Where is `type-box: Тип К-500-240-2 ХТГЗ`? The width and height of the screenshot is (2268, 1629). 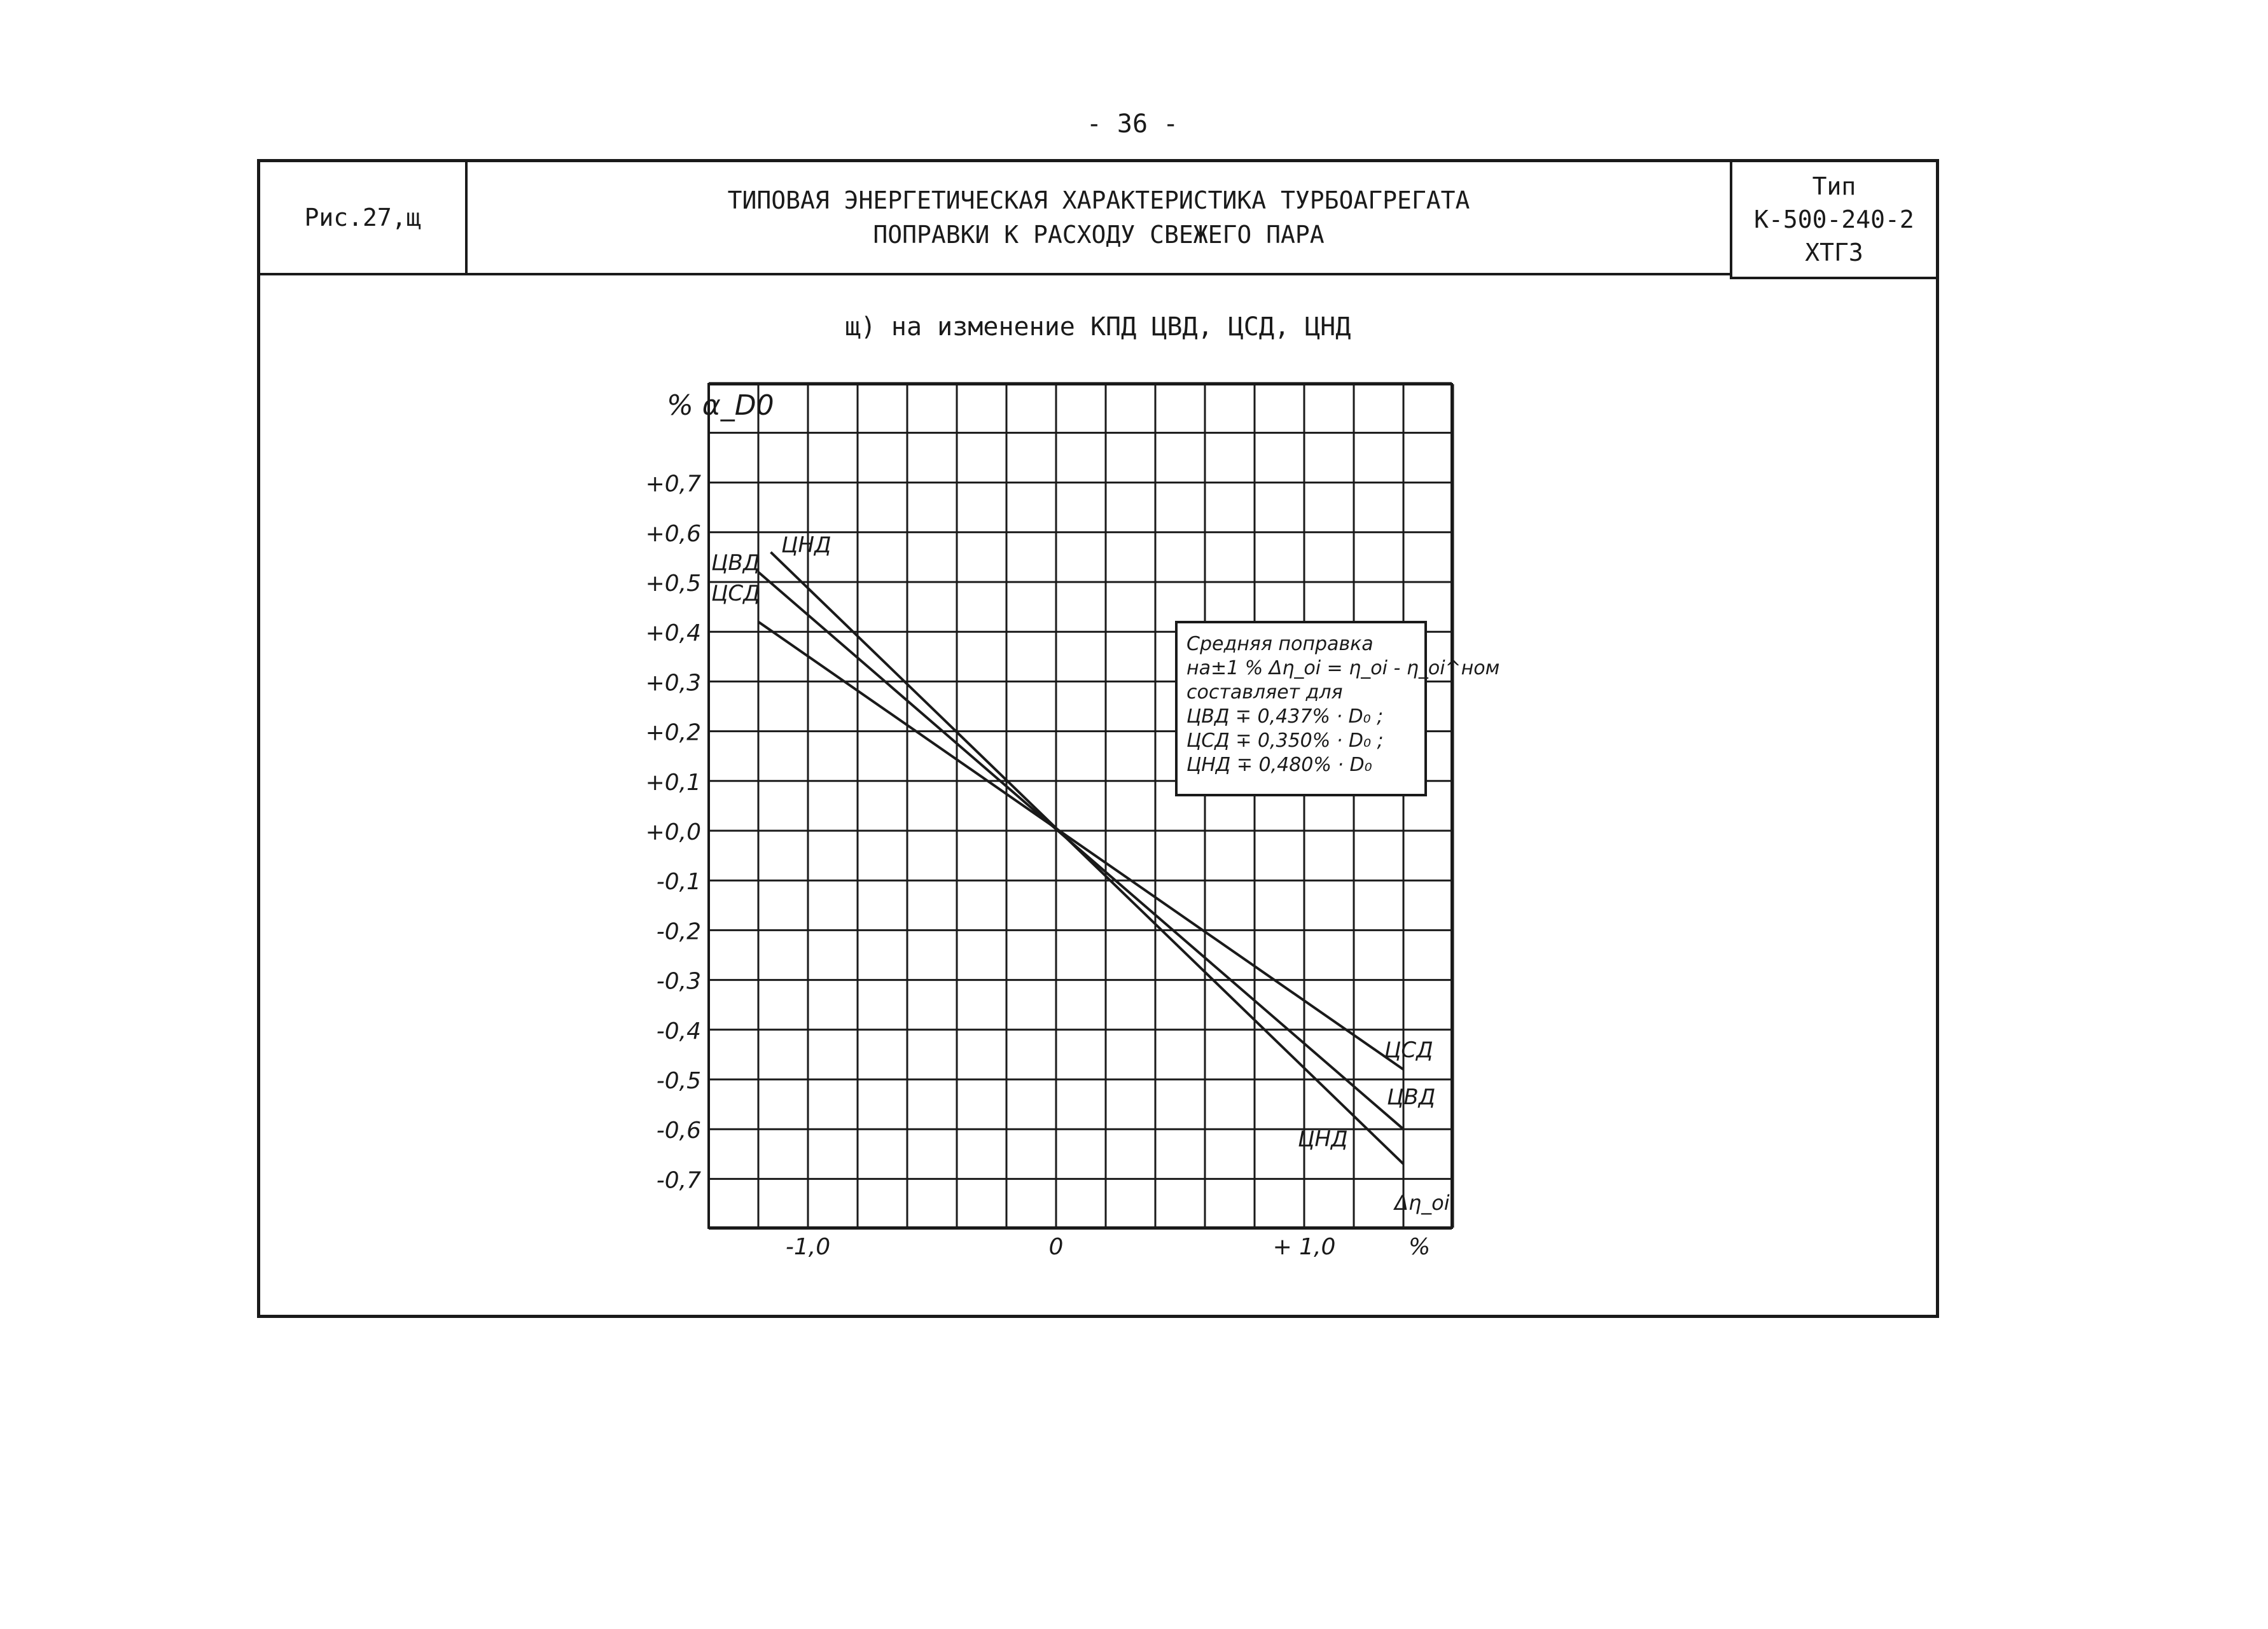
type-box: Тип К-500-240-2 ХТГЗ is located at coordinates (1833, 221).